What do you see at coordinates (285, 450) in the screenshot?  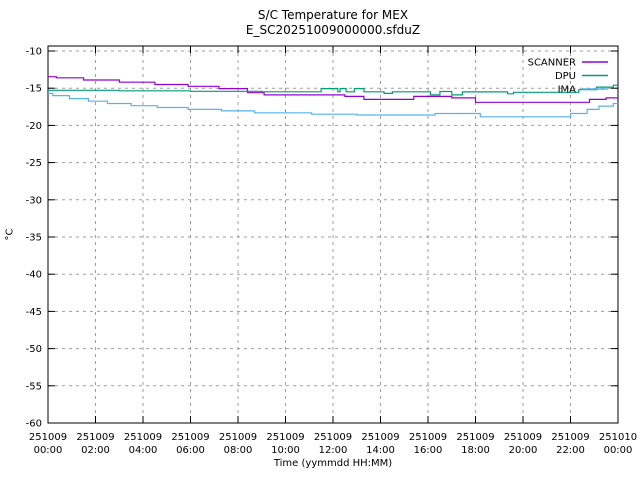 I see `x-tick-label-time: 10:00` at bounding box center [285, 450].